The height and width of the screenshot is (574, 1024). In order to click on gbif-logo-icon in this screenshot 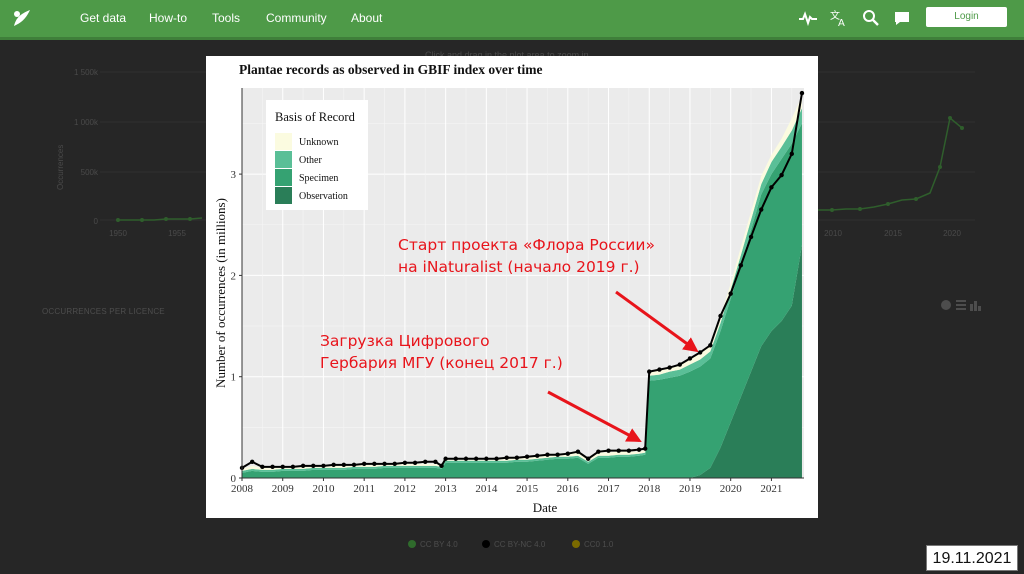, I will do `click(22, 18)`.